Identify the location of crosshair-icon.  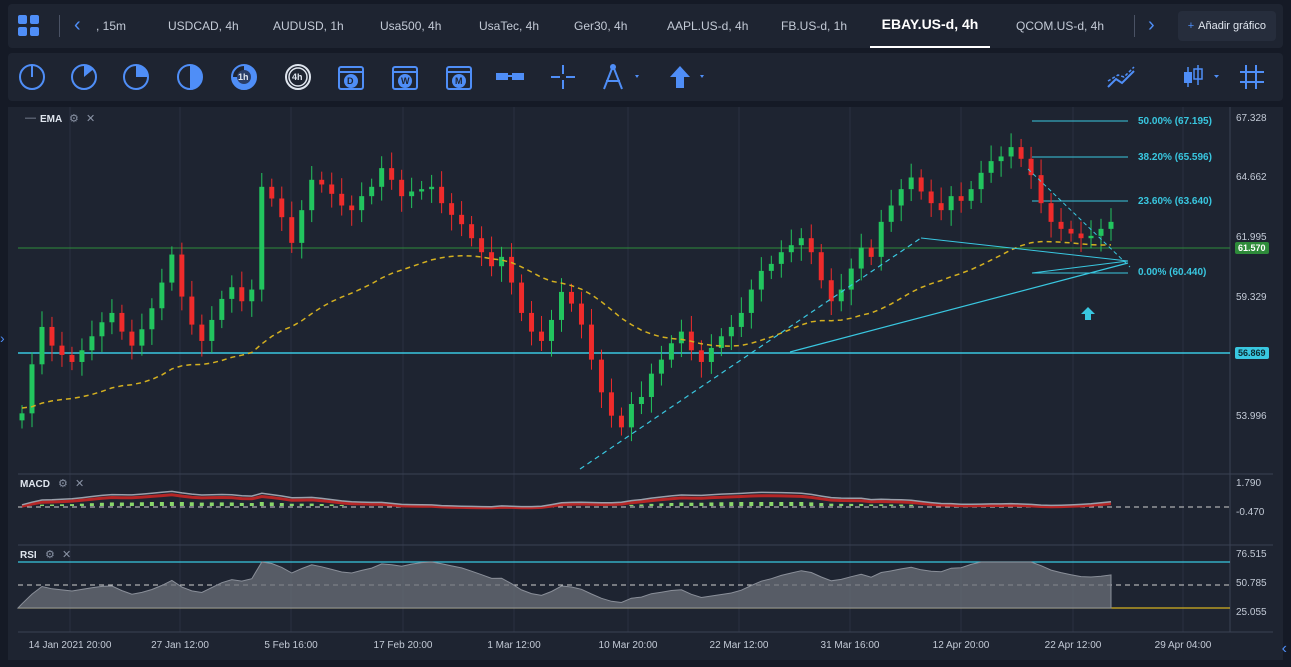
(564, 77).